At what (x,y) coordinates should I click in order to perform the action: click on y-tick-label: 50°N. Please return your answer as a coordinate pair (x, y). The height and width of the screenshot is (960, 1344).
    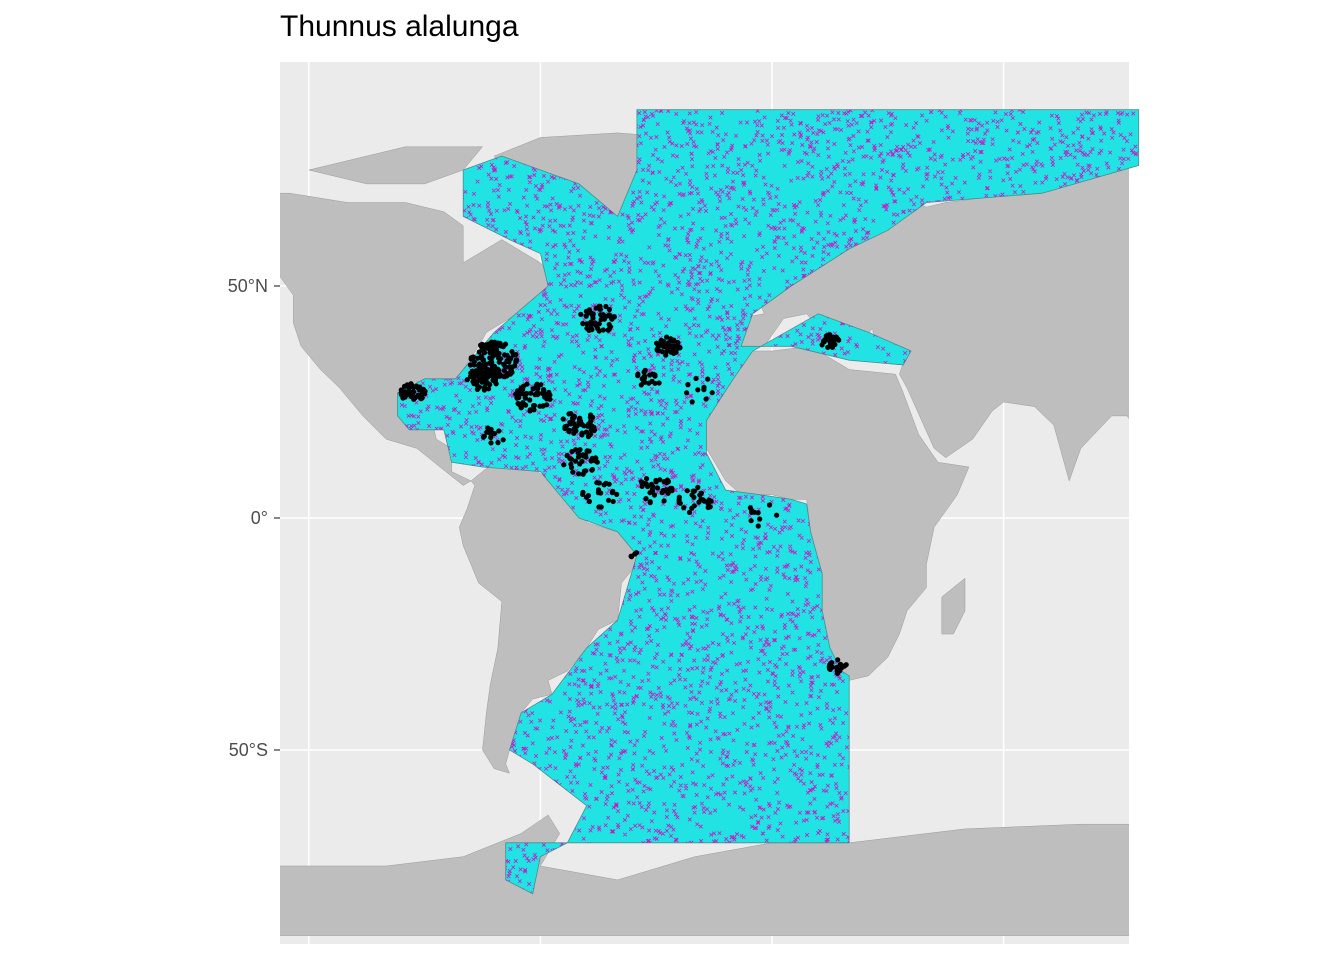
    Looking at the image, I should click on (248, 286).